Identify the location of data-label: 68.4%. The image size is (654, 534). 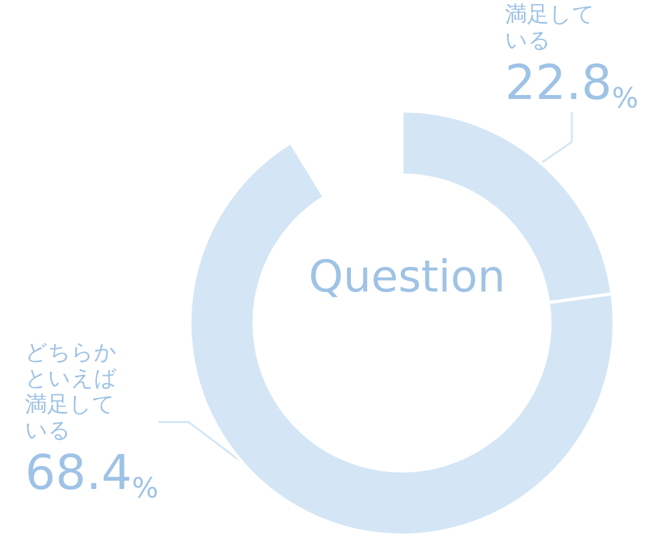
(91, 474).